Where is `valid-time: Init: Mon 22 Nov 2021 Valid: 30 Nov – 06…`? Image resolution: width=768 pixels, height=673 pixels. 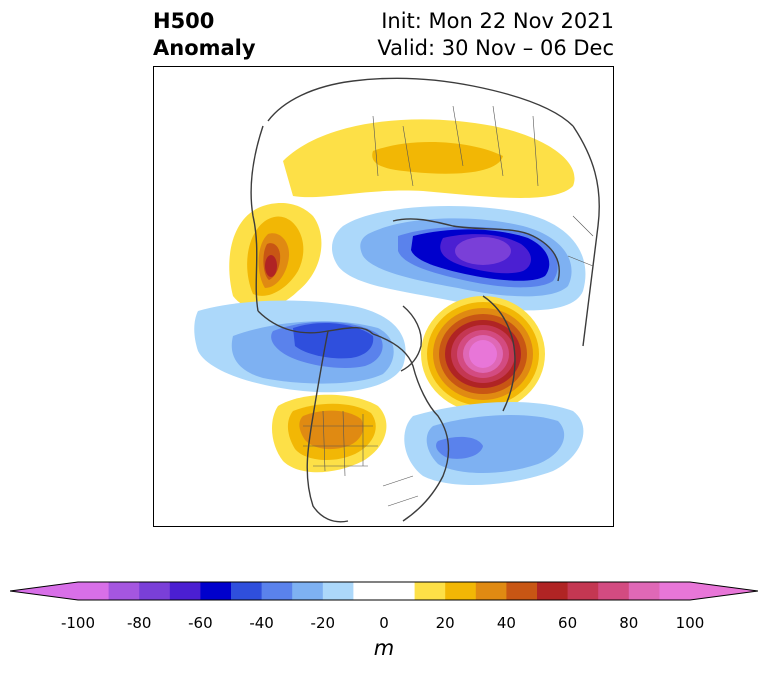 valid-time: Init: Mon 22 Nov 2021 Valid: 30 Nov – 06… is located at coordinates (495, 35).